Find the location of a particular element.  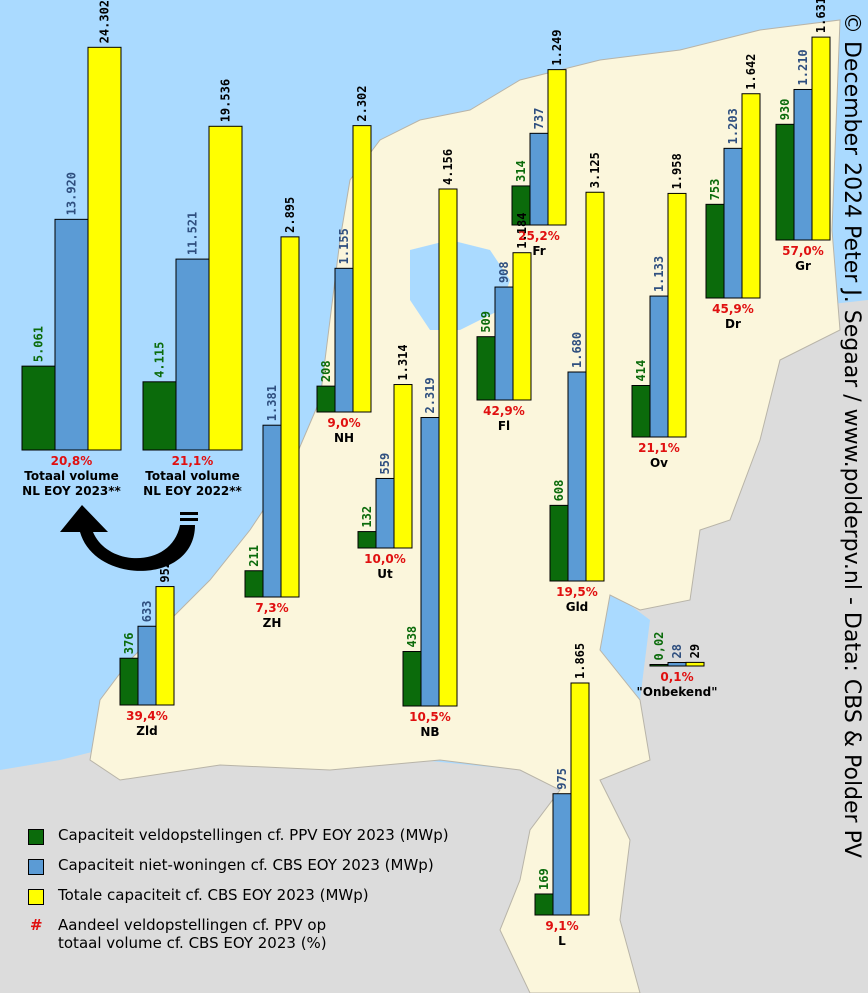

value-label-total: 2.895 is located at coordinates (290, 215).